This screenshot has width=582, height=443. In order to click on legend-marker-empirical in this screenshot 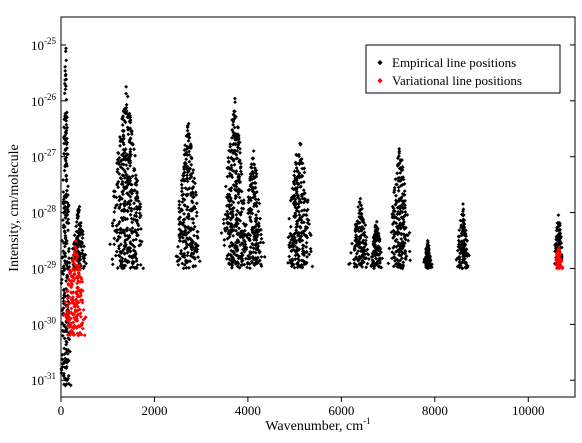, I will do `click(380, 63)`.